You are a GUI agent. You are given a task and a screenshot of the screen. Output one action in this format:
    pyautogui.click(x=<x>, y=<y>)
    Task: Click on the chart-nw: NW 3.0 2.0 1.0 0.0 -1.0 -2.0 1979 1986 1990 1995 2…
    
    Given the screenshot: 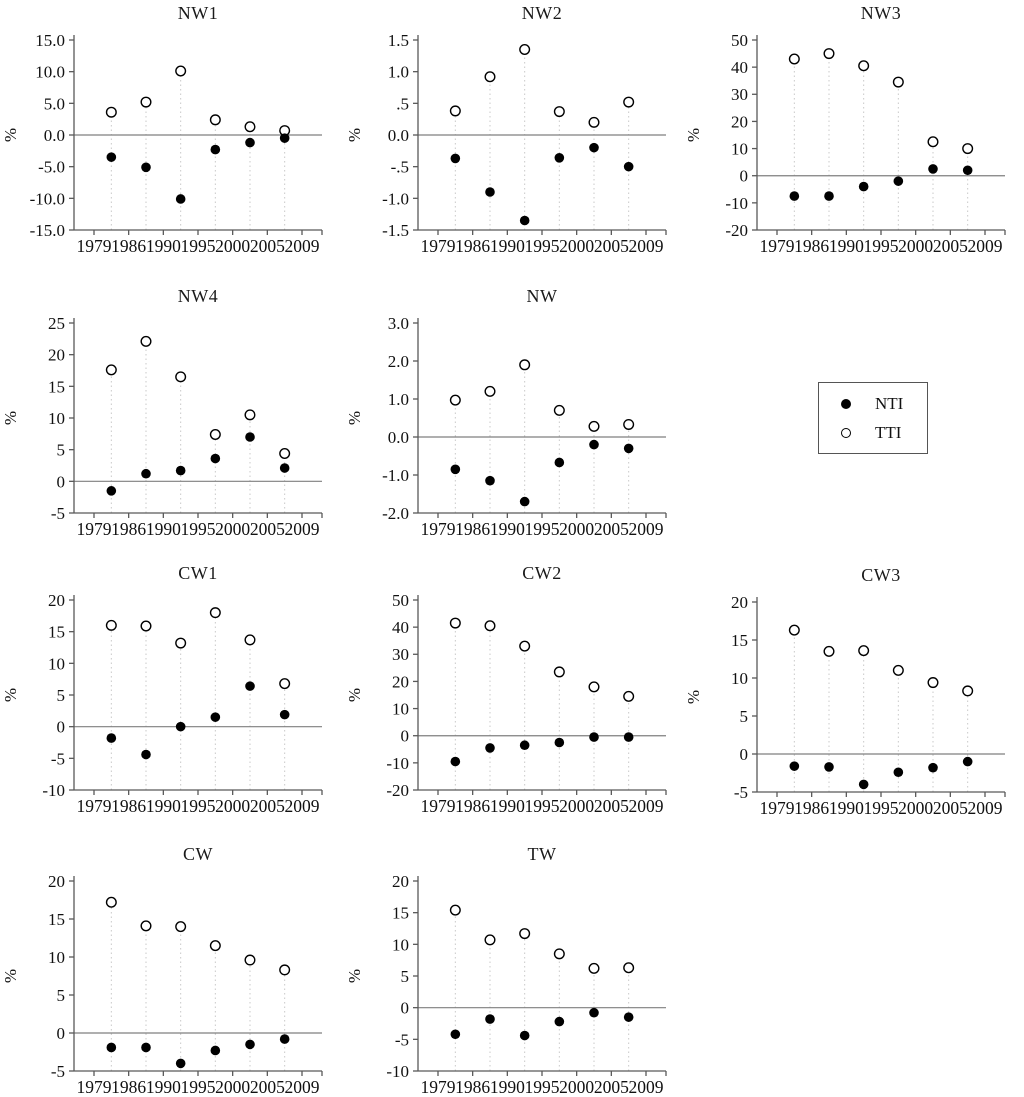 What is the action you would take?
    pyautogui.click(x=514, y=411)
    